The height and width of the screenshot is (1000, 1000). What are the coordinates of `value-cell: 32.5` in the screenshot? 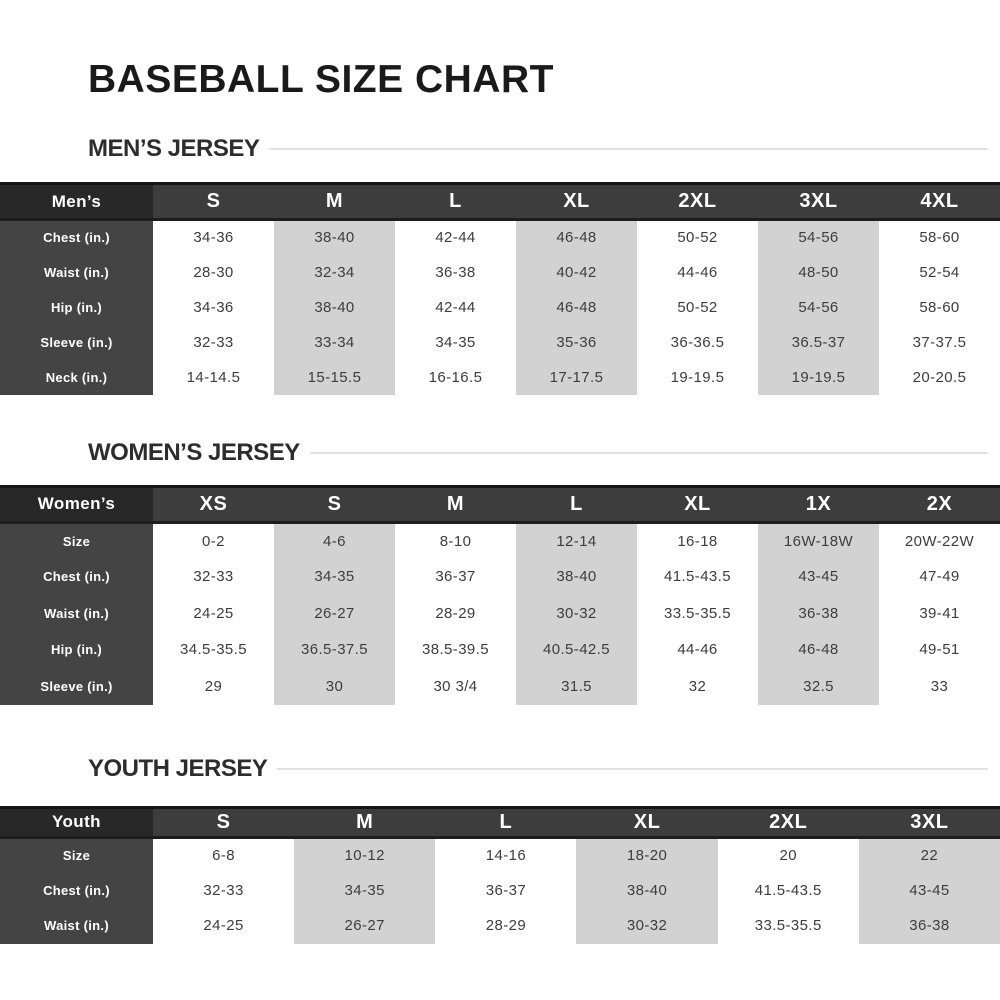 It's located at (818, 686).